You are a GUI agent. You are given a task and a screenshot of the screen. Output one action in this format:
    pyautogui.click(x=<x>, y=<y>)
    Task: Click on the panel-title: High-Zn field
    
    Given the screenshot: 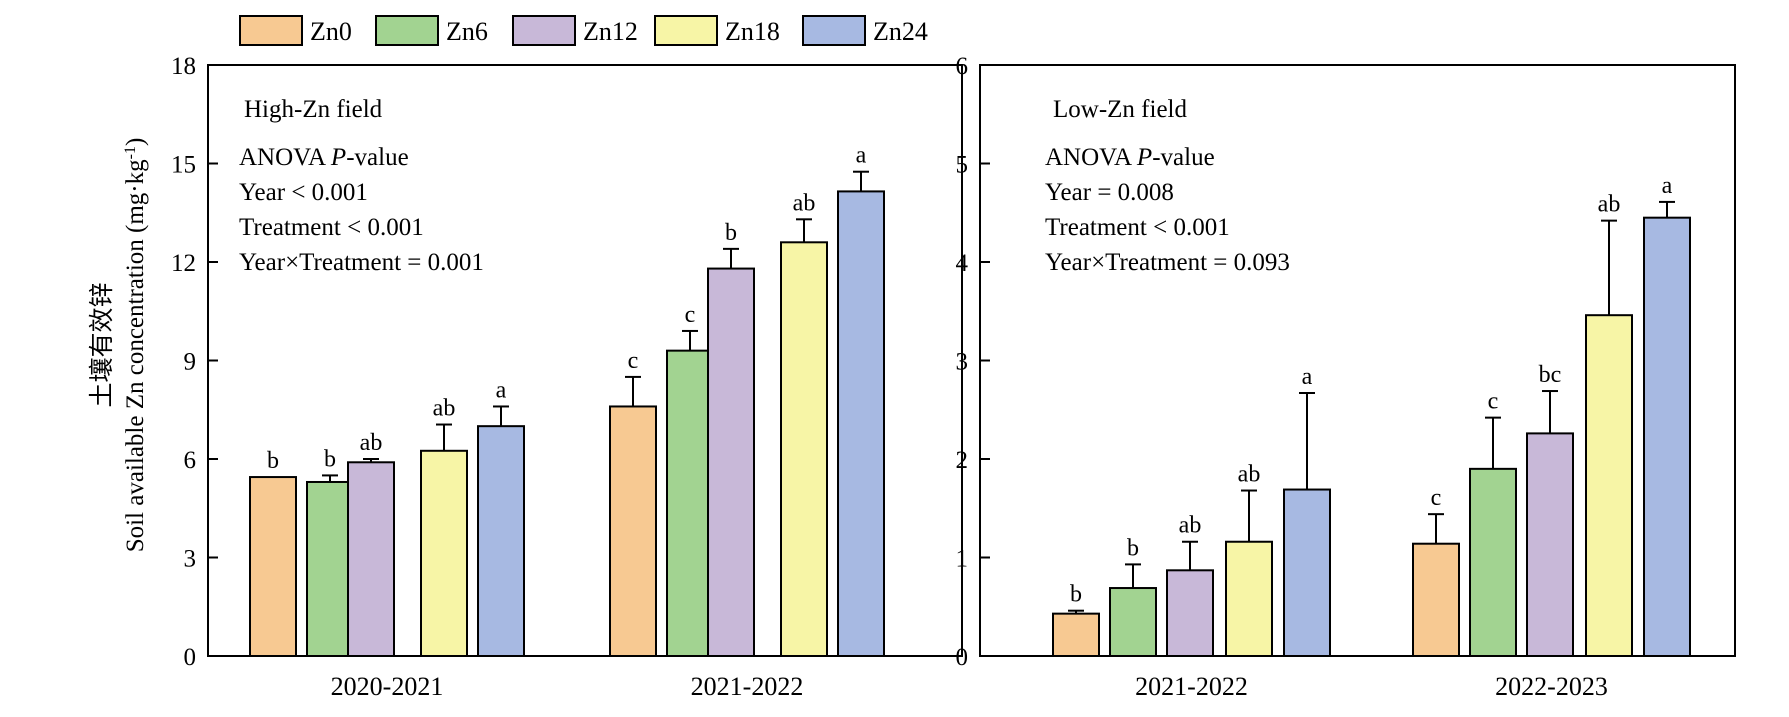 What is the action you would take?
    pyautogui.click(x=313, y=109)
    